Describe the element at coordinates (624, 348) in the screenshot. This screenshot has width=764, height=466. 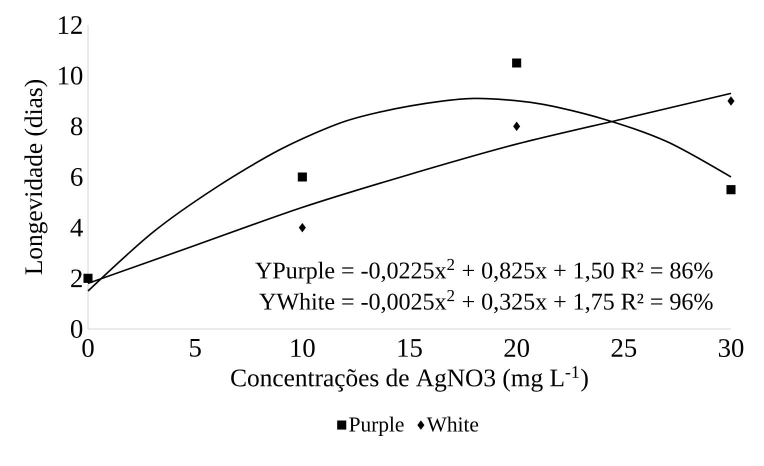
I see `x-tick-label: 25` at that location.